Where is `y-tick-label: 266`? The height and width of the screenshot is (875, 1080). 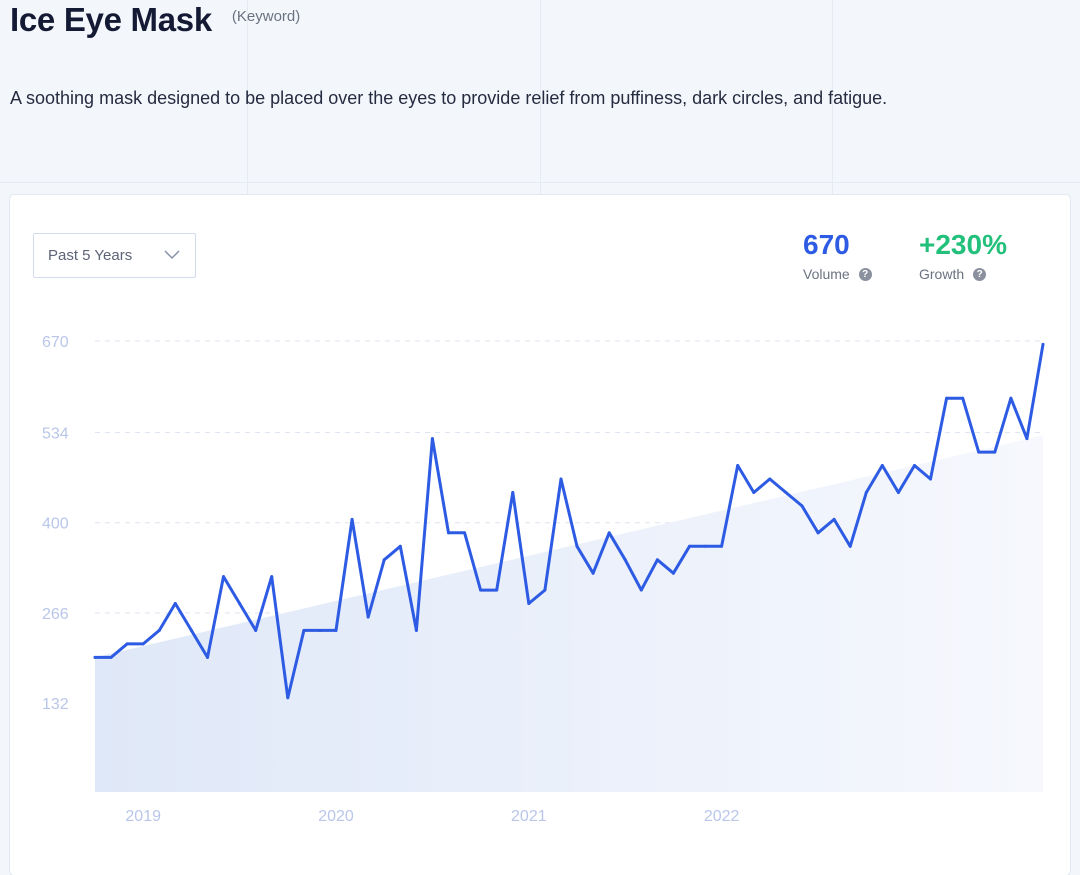
y-tick-label: 266 is located at coordinates (55, 614).